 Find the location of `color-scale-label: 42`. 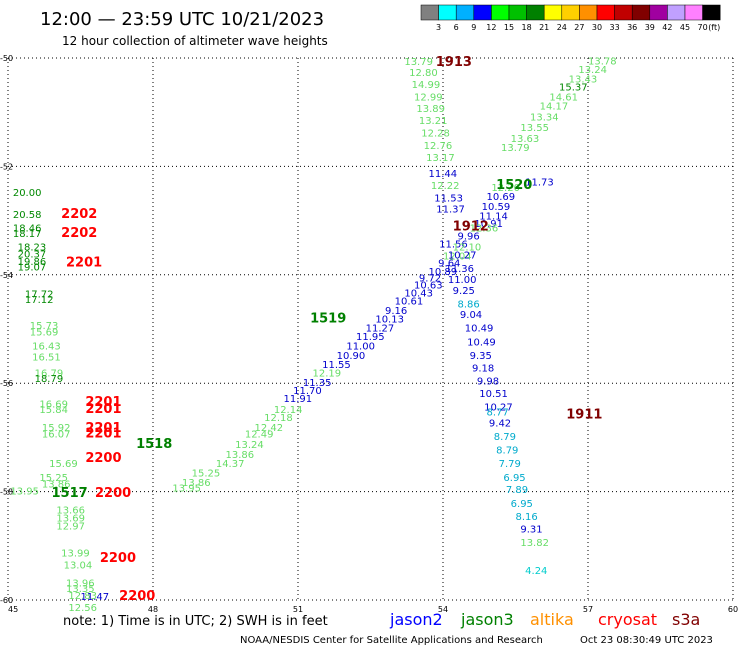

color-scale-label: 42 is located at coordinates (667, 27).